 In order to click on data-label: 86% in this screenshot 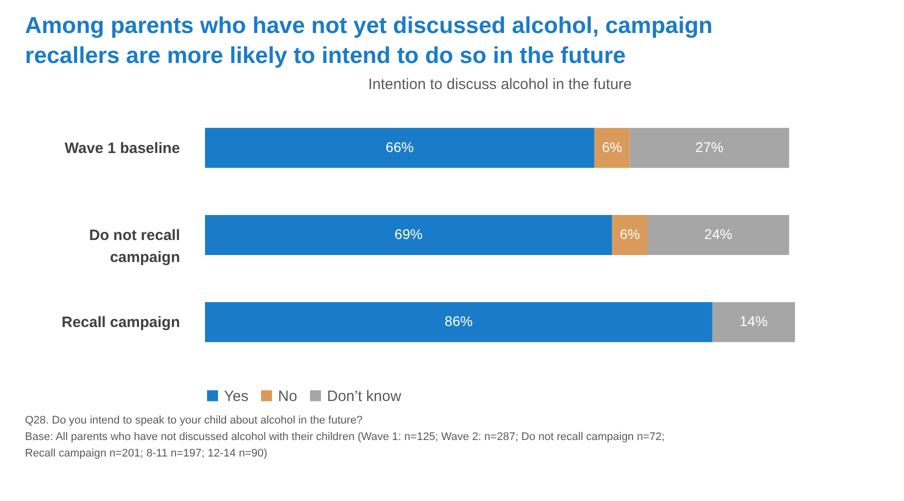, I will do `click(458, 321)`.